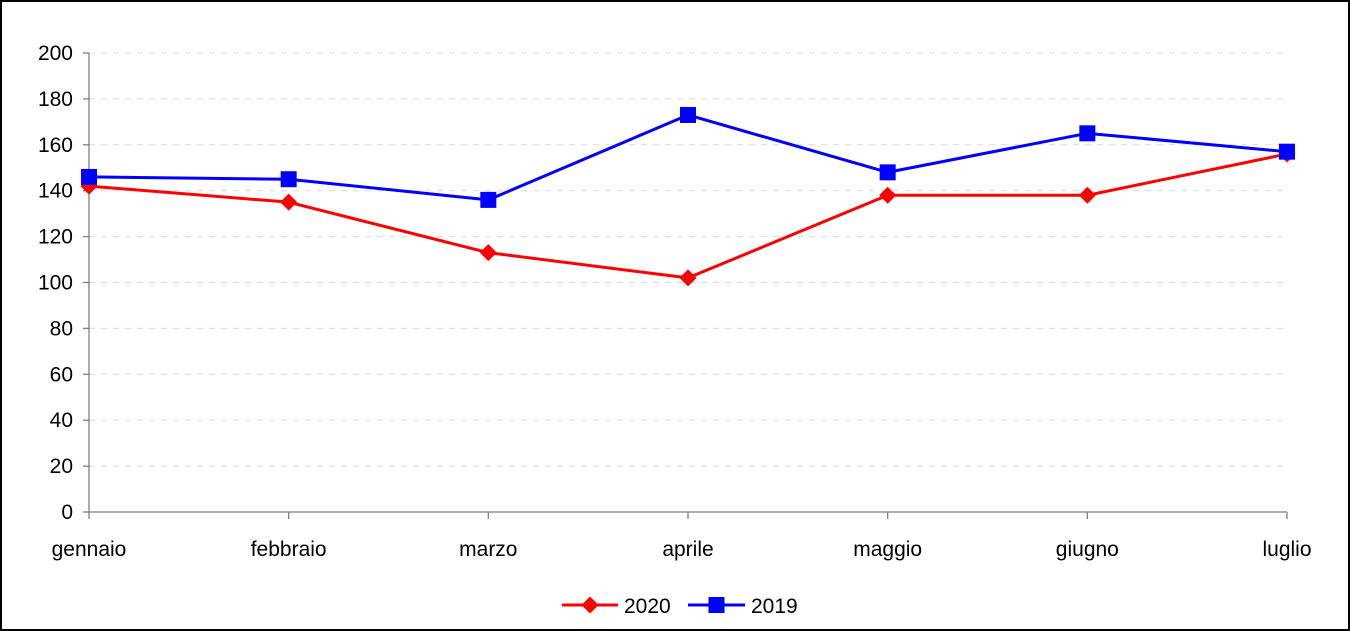  Describe the element at coordinates (89, 549) in the screenshot. I see `x-tick-label: gennaio` at that location.